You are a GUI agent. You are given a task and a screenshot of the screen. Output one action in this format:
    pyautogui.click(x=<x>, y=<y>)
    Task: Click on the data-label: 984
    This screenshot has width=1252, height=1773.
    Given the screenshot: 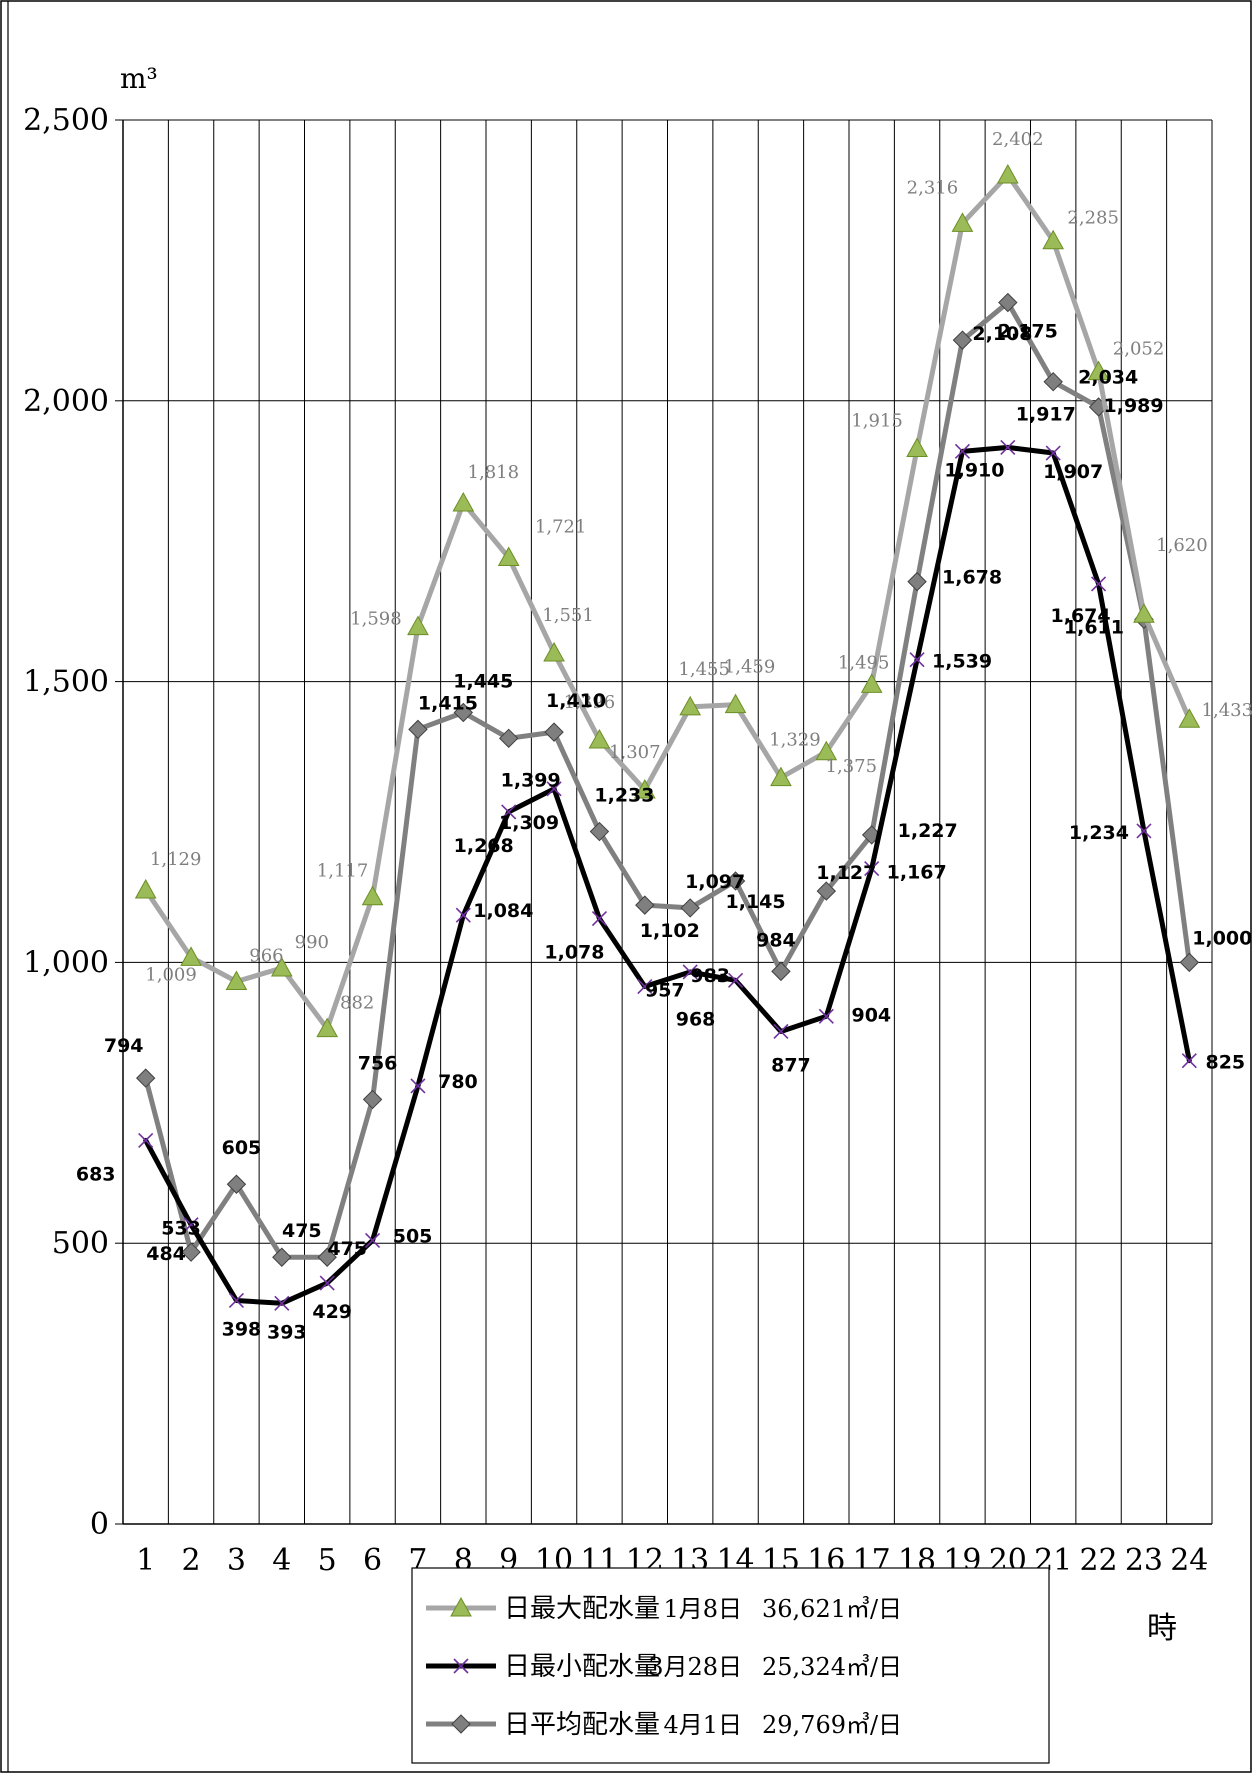 What is the action you would take?
    pyautogui.click(x=776, y=940)
    